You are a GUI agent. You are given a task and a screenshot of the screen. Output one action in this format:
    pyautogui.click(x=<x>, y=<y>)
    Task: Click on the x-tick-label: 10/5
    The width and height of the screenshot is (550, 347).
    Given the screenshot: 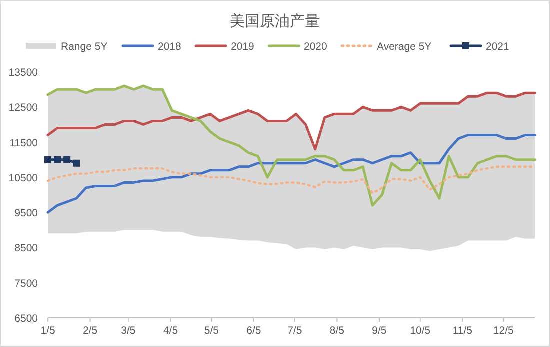 What is the action you would take?
    pyautogui.click(x=420, y=331)
    